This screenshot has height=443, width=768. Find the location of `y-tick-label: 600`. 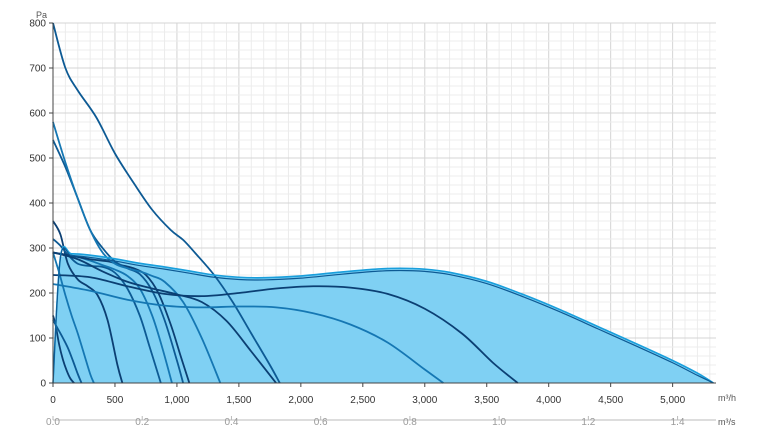

y-tick-label: 600 is located at coordinates (37, 114).